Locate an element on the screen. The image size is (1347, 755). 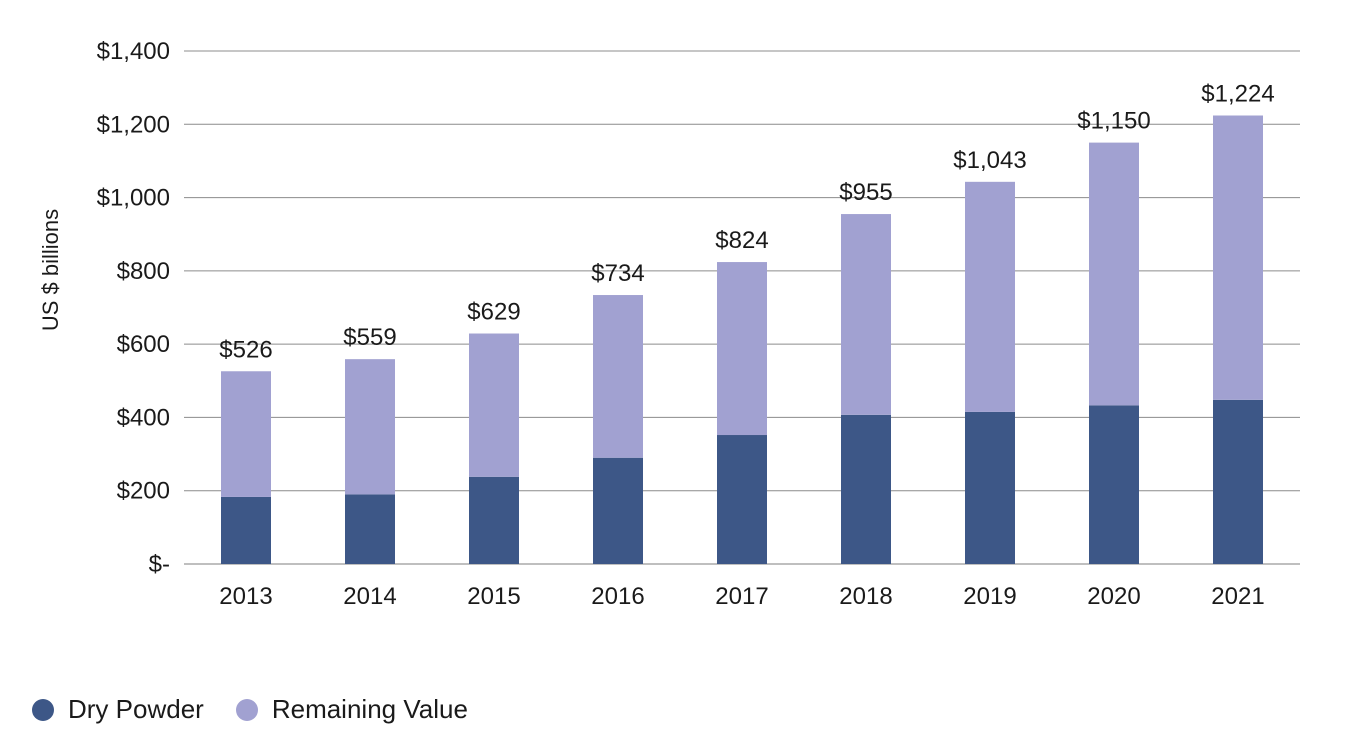
total-label-2013: $526 is located at coordinates (245, 349).